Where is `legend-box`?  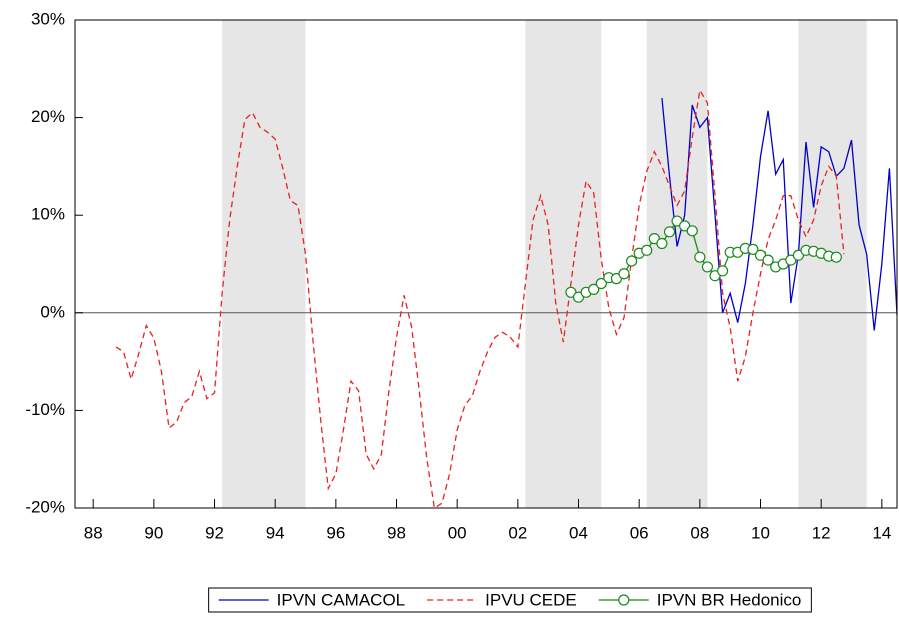 legend-box is located at coordinates (510, 600).